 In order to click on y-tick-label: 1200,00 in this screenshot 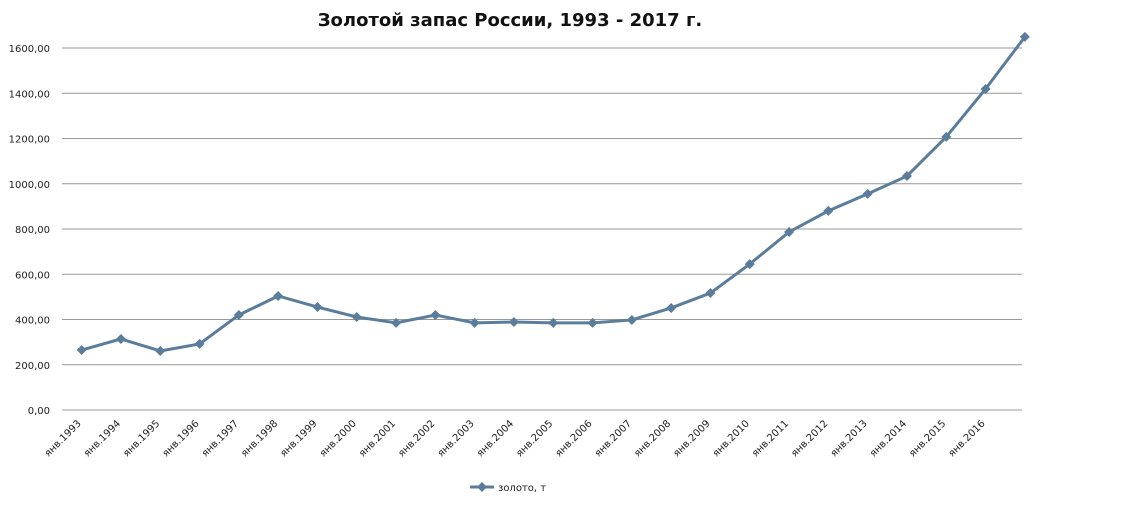, I will do `click(29, 140)`.